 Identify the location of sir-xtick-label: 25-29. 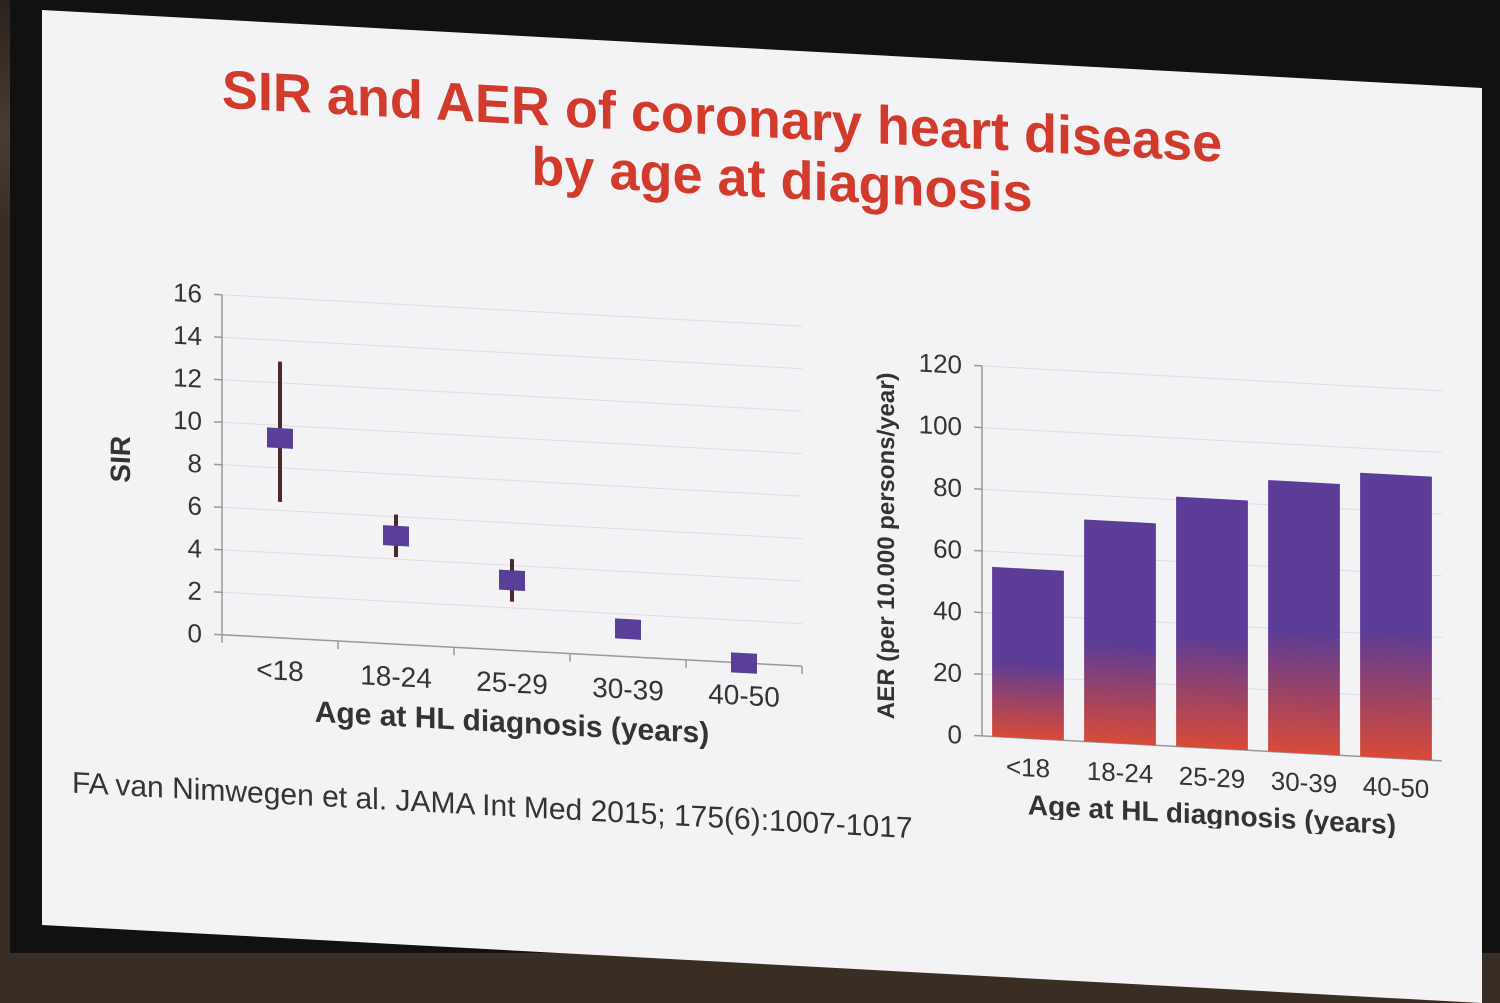
(512, 683).